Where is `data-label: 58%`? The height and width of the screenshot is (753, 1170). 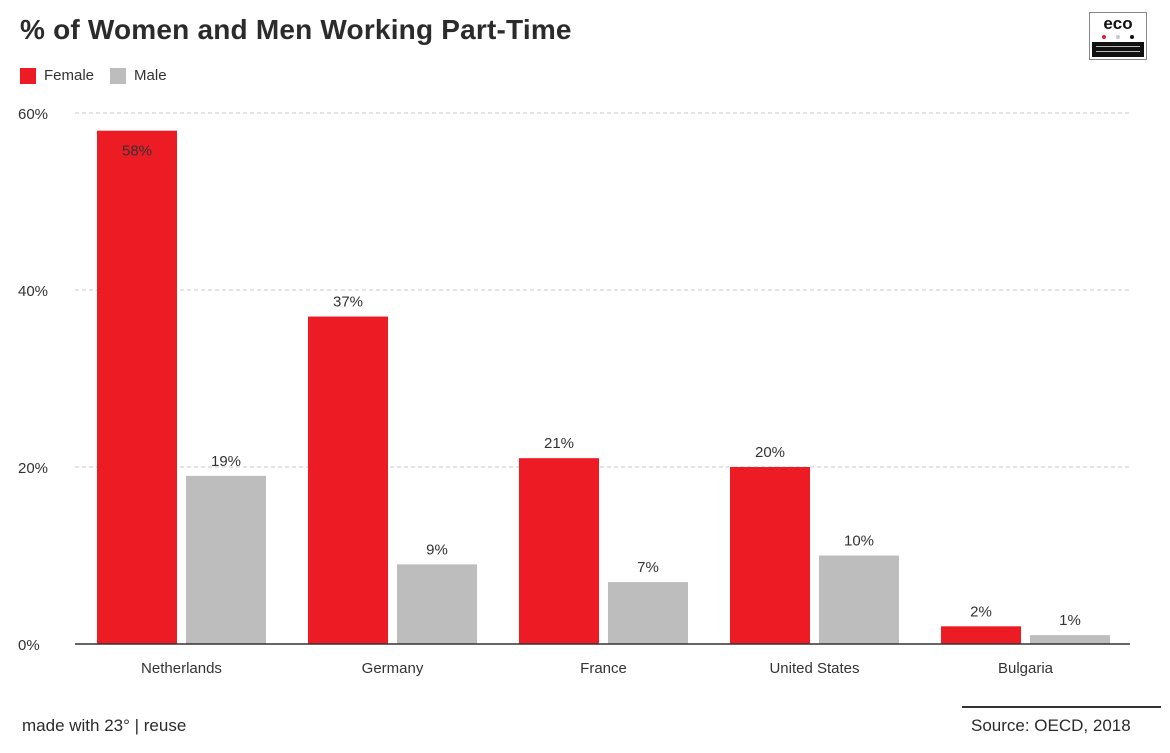 data-label: 58% is located at coordinates (137, 151).